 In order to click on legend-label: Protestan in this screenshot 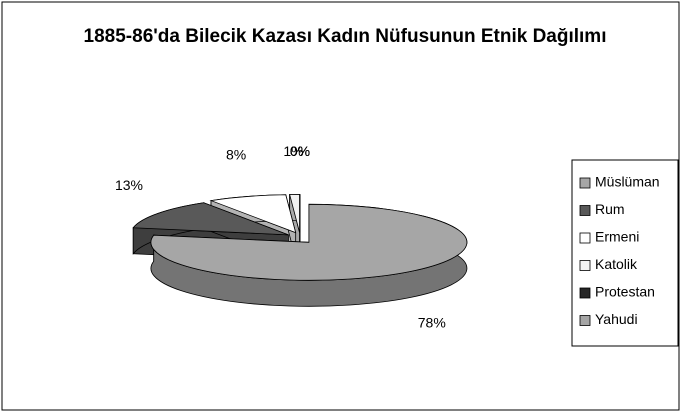, I will do `click(625, 292)`.